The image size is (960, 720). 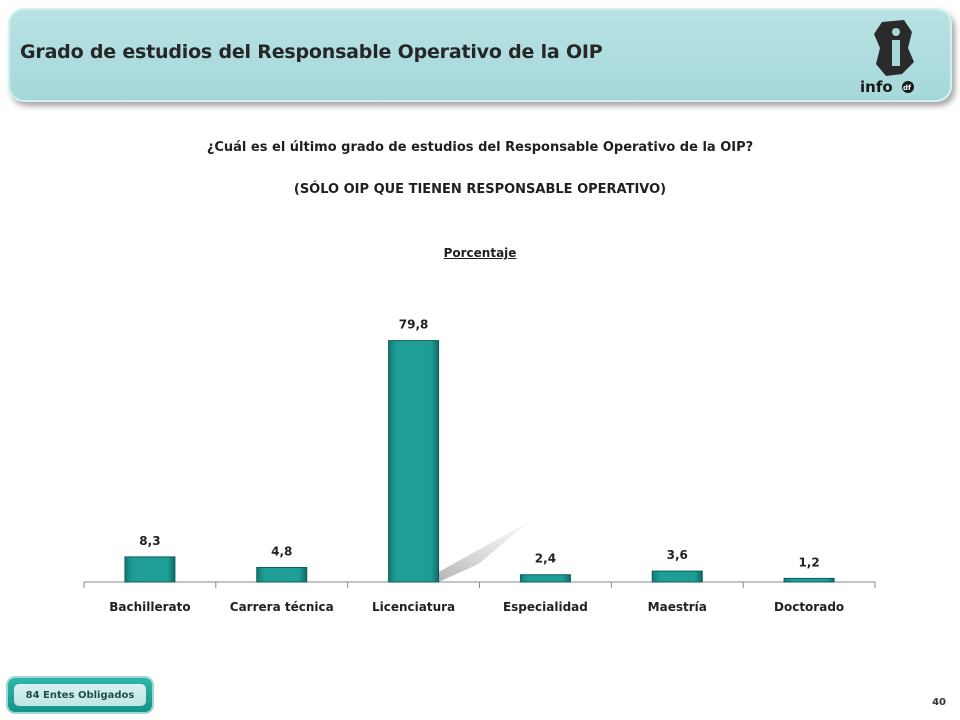 What do you see at coordinates (483, 552) in the screenshot?
I see `bar-shadow` at bounding box center [483, 552].